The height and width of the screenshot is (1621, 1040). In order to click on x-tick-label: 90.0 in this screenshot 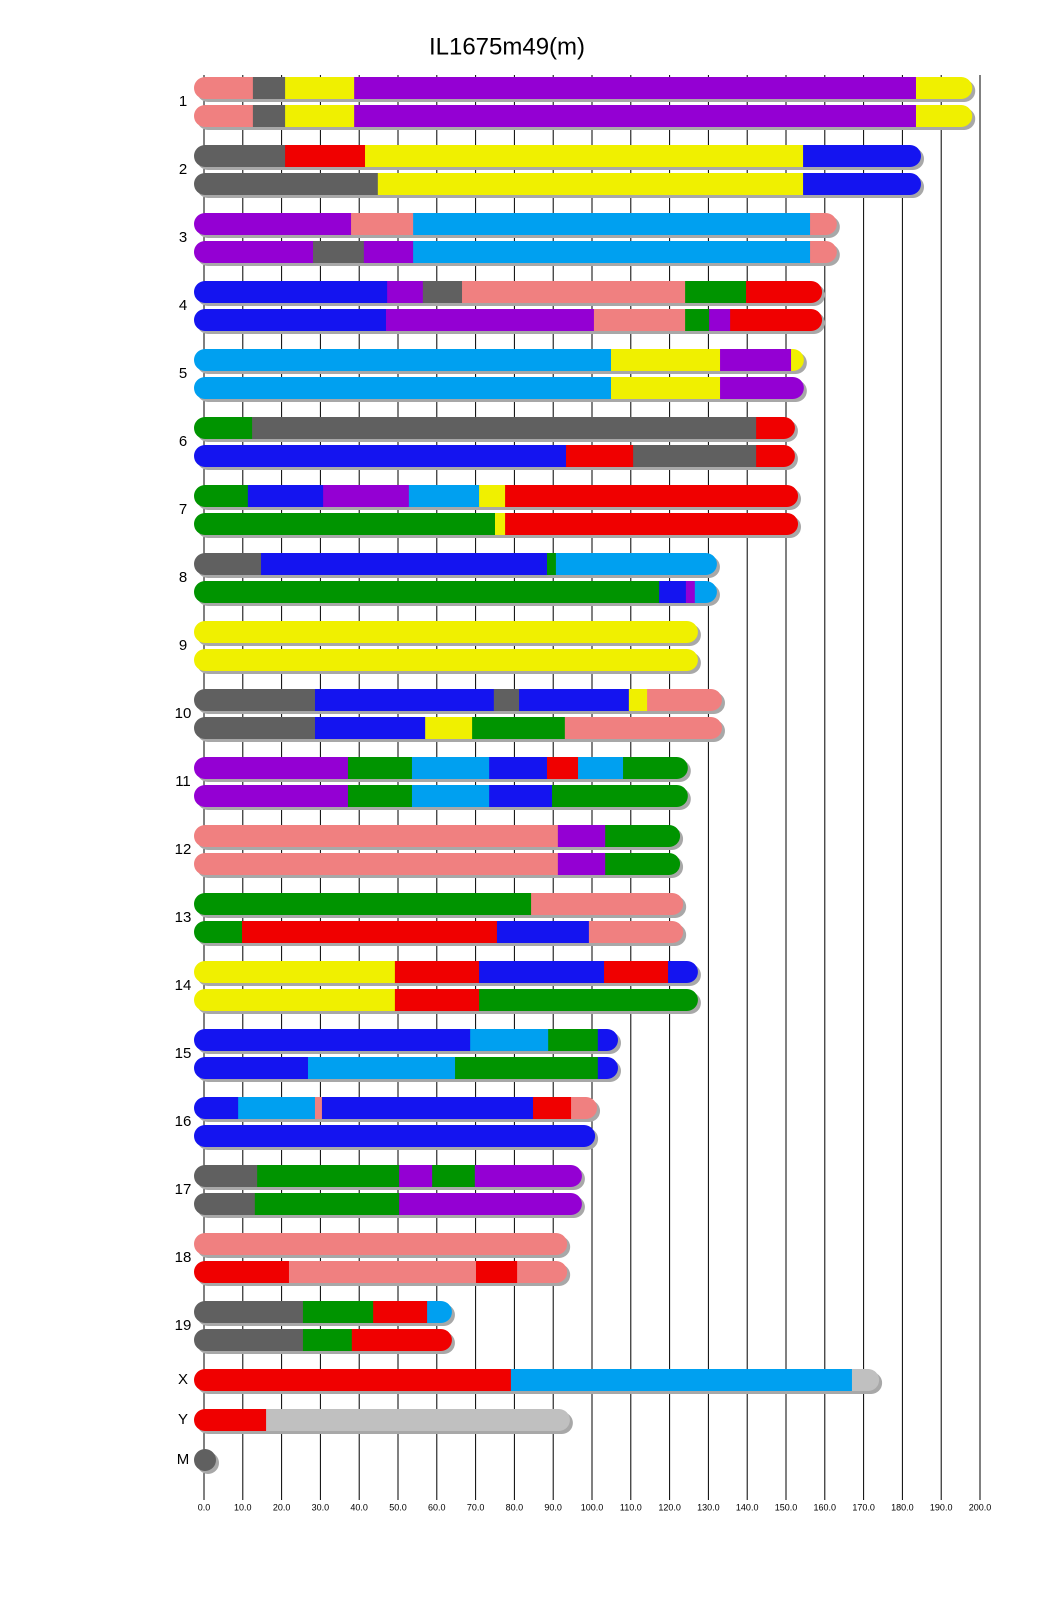, I will do `click(553, 1507)`.